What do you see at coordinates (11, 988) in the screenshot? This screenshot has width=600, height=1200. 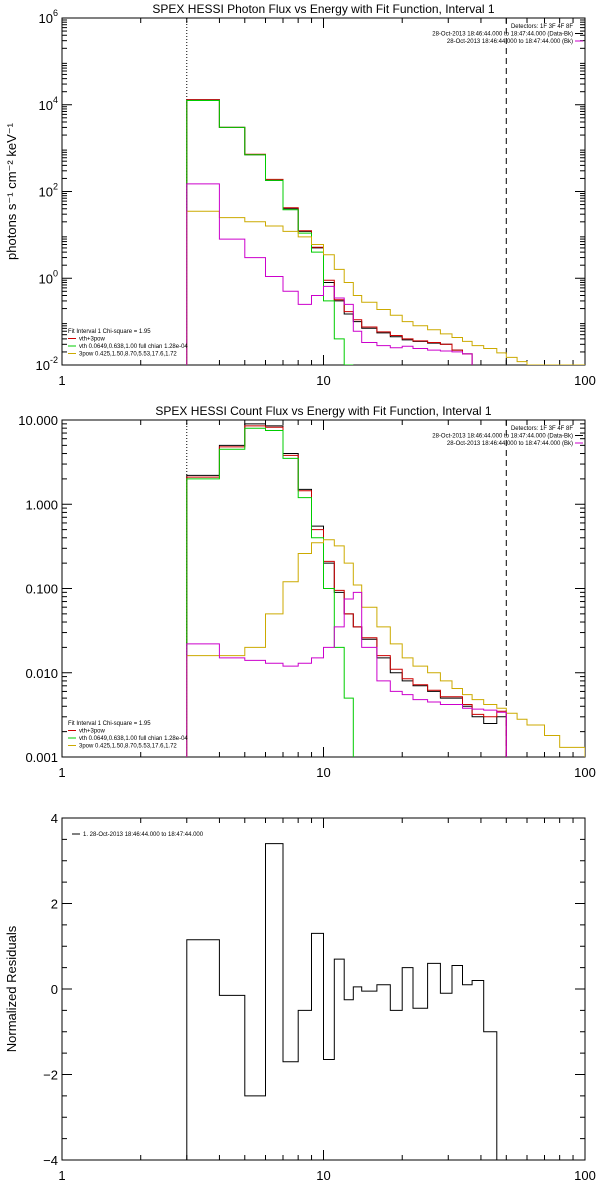 I see `y-axis-label: Normalized Residuals` at bounding box center [11, 988].